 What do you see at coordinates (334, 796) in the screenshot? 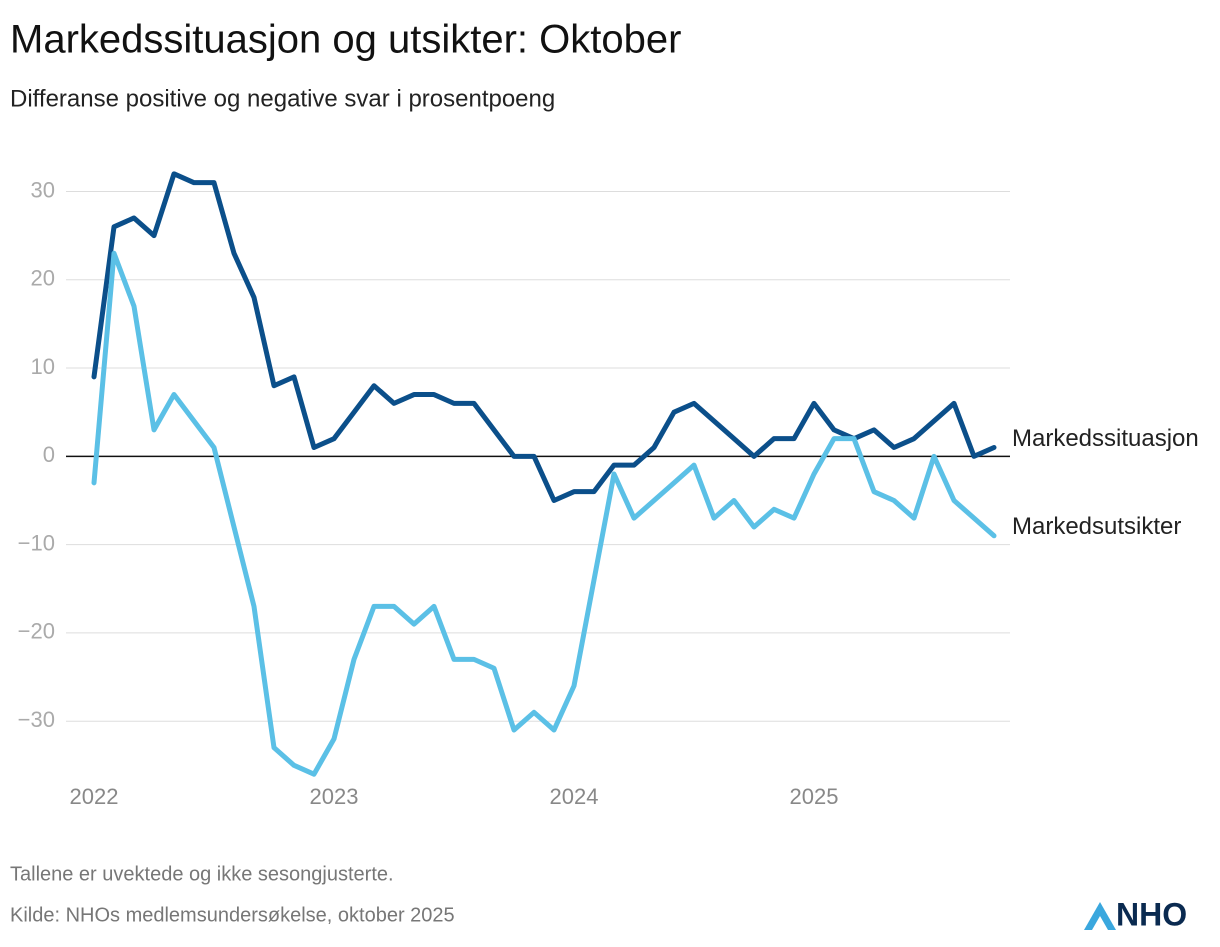
I see `x-tick-label: 2023` at bounding box center [334, 796].